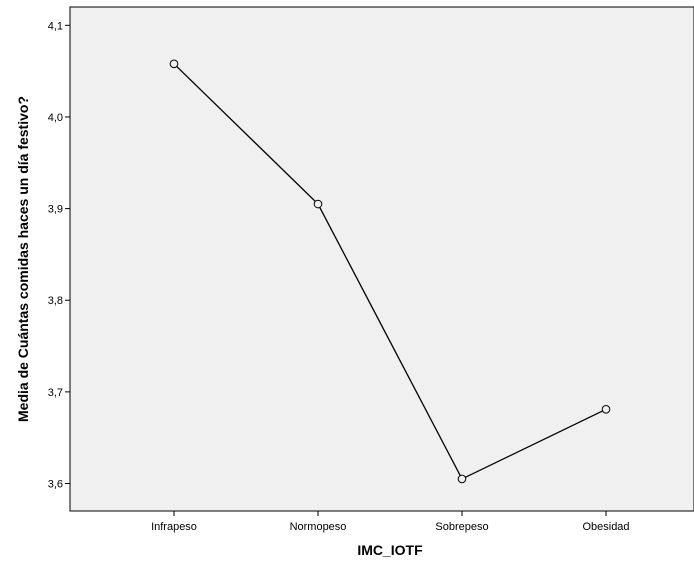 The height and width of the screenshot is (561, 694). I want to click on y-axis-ticks: 3,6 3,7 3,8 3,9 4,0 4,1, so click(59, 255).